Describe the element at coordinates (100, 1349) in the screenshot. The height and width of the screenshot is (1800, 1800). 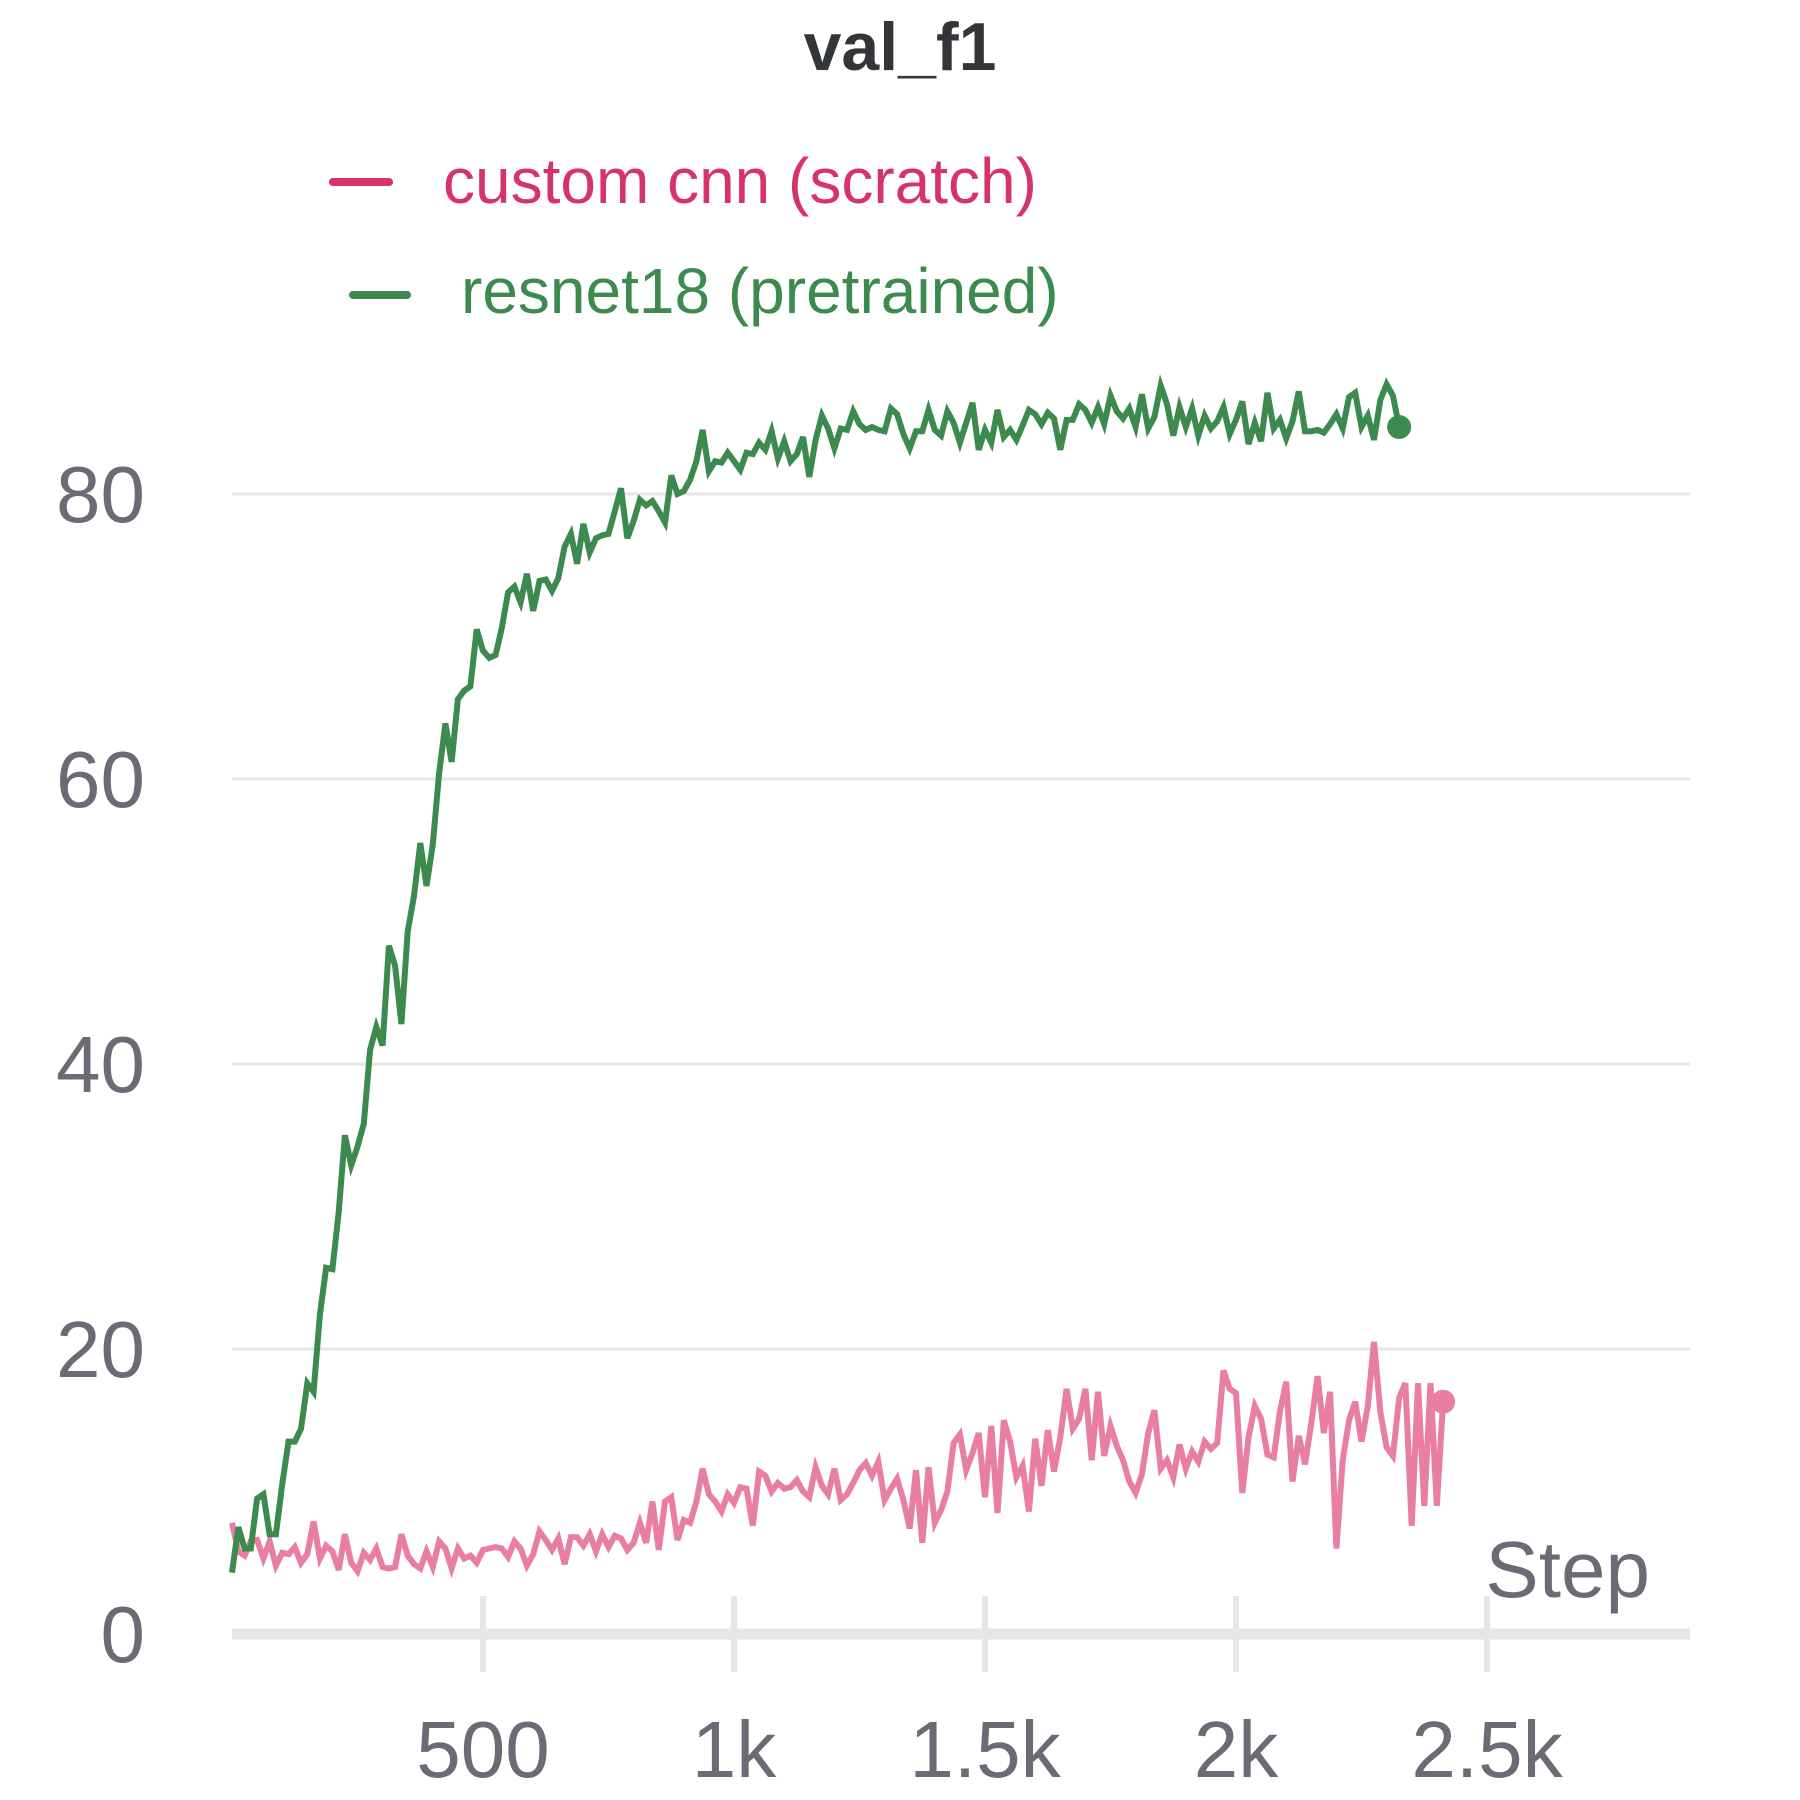
I see `y-tick-label-20: 20` at that location.